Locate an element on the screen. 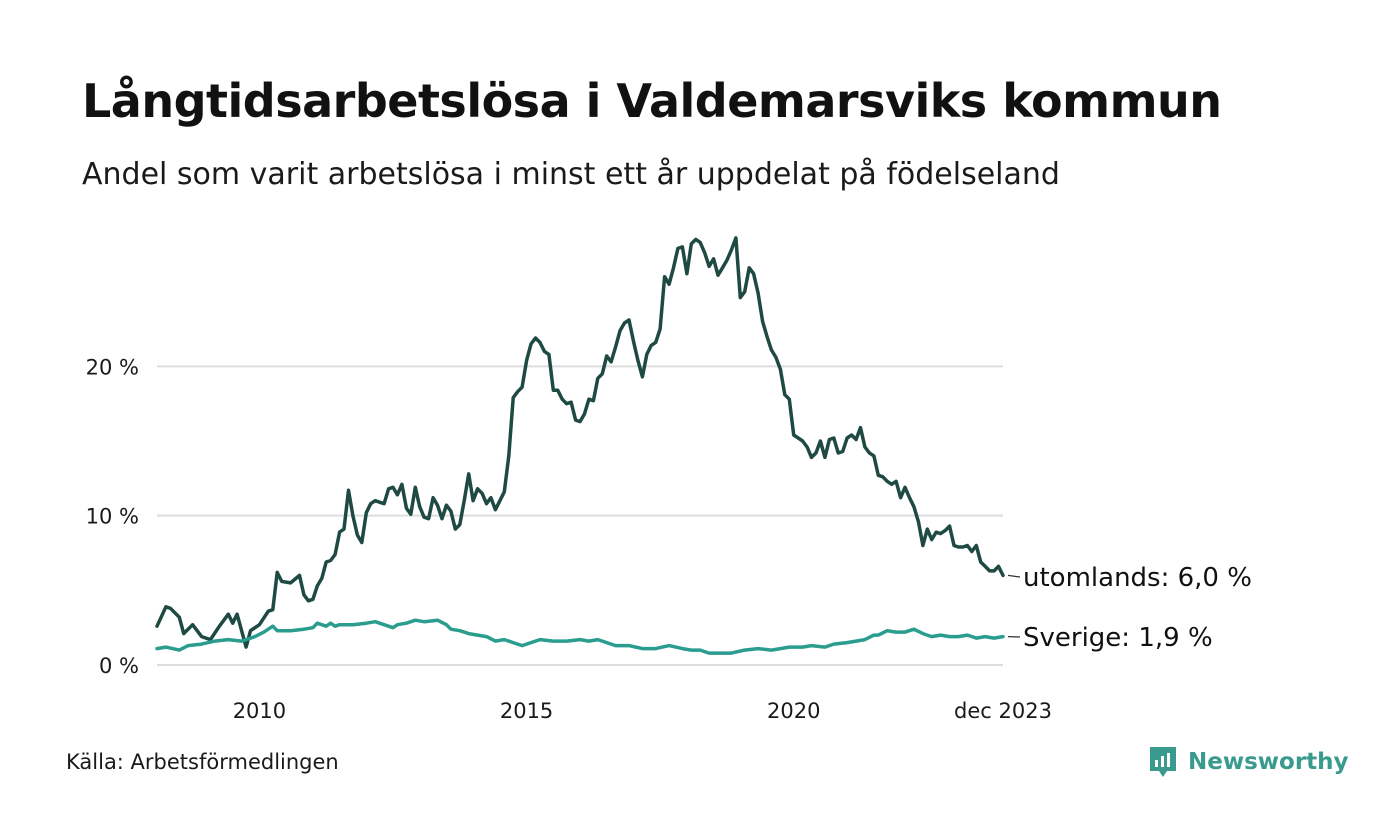  end-label-utomlands: utomlands: 6,0 % is located at coordinates (1137, 578).